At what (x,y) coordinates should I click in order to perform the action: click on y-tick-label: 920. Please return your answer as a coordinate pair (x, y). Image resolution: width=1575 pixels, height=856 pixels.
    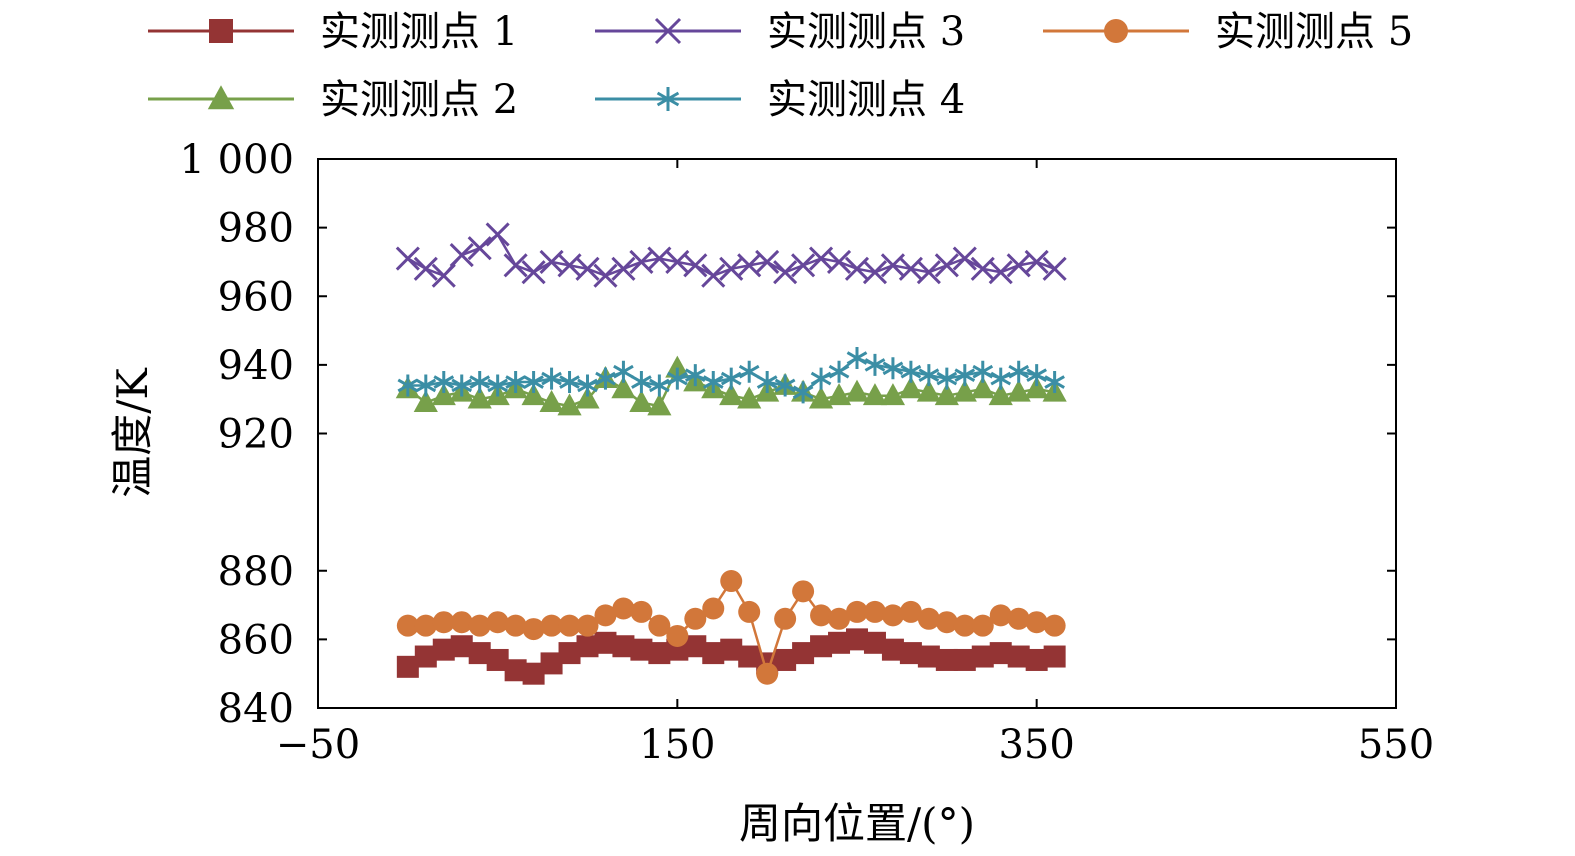
    Looking at the image, I should click on (256, 435).